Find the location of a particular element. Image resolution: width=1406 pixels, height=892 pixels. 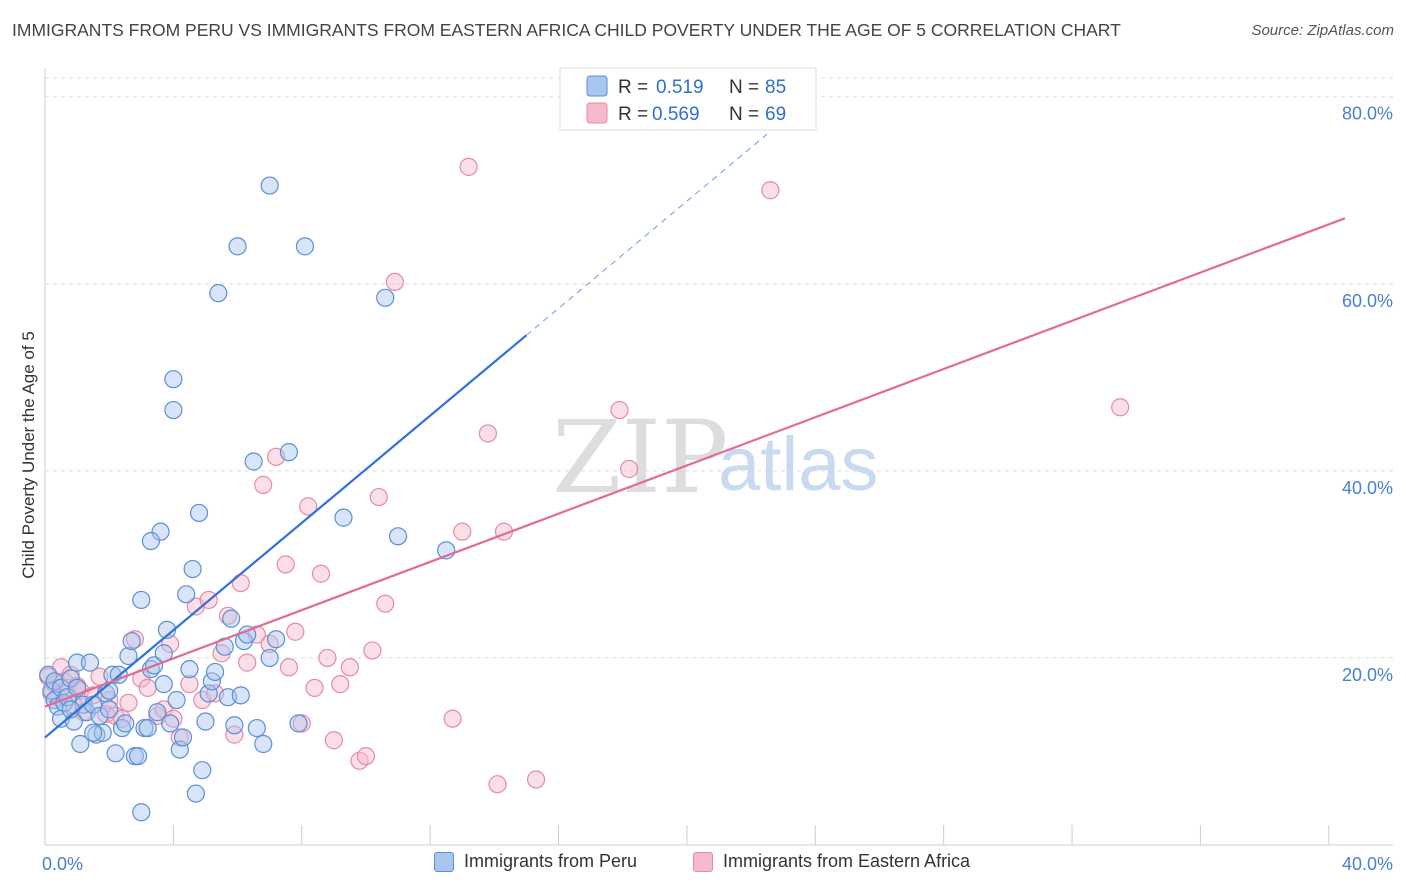

watermark: ZIP atlas is located at coordinates (715, 457).